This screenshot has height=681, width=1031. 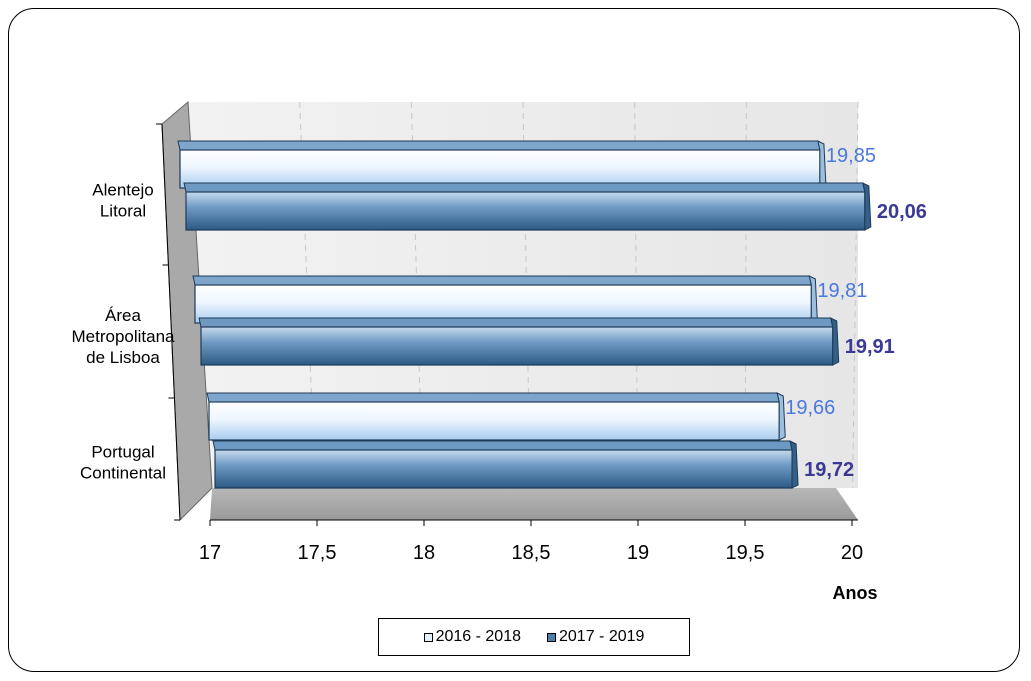 What do you see at coordinates (317, 553) in the screenshot?
I see `x-tick-label: 17,5` at bounding box center [317, 553].